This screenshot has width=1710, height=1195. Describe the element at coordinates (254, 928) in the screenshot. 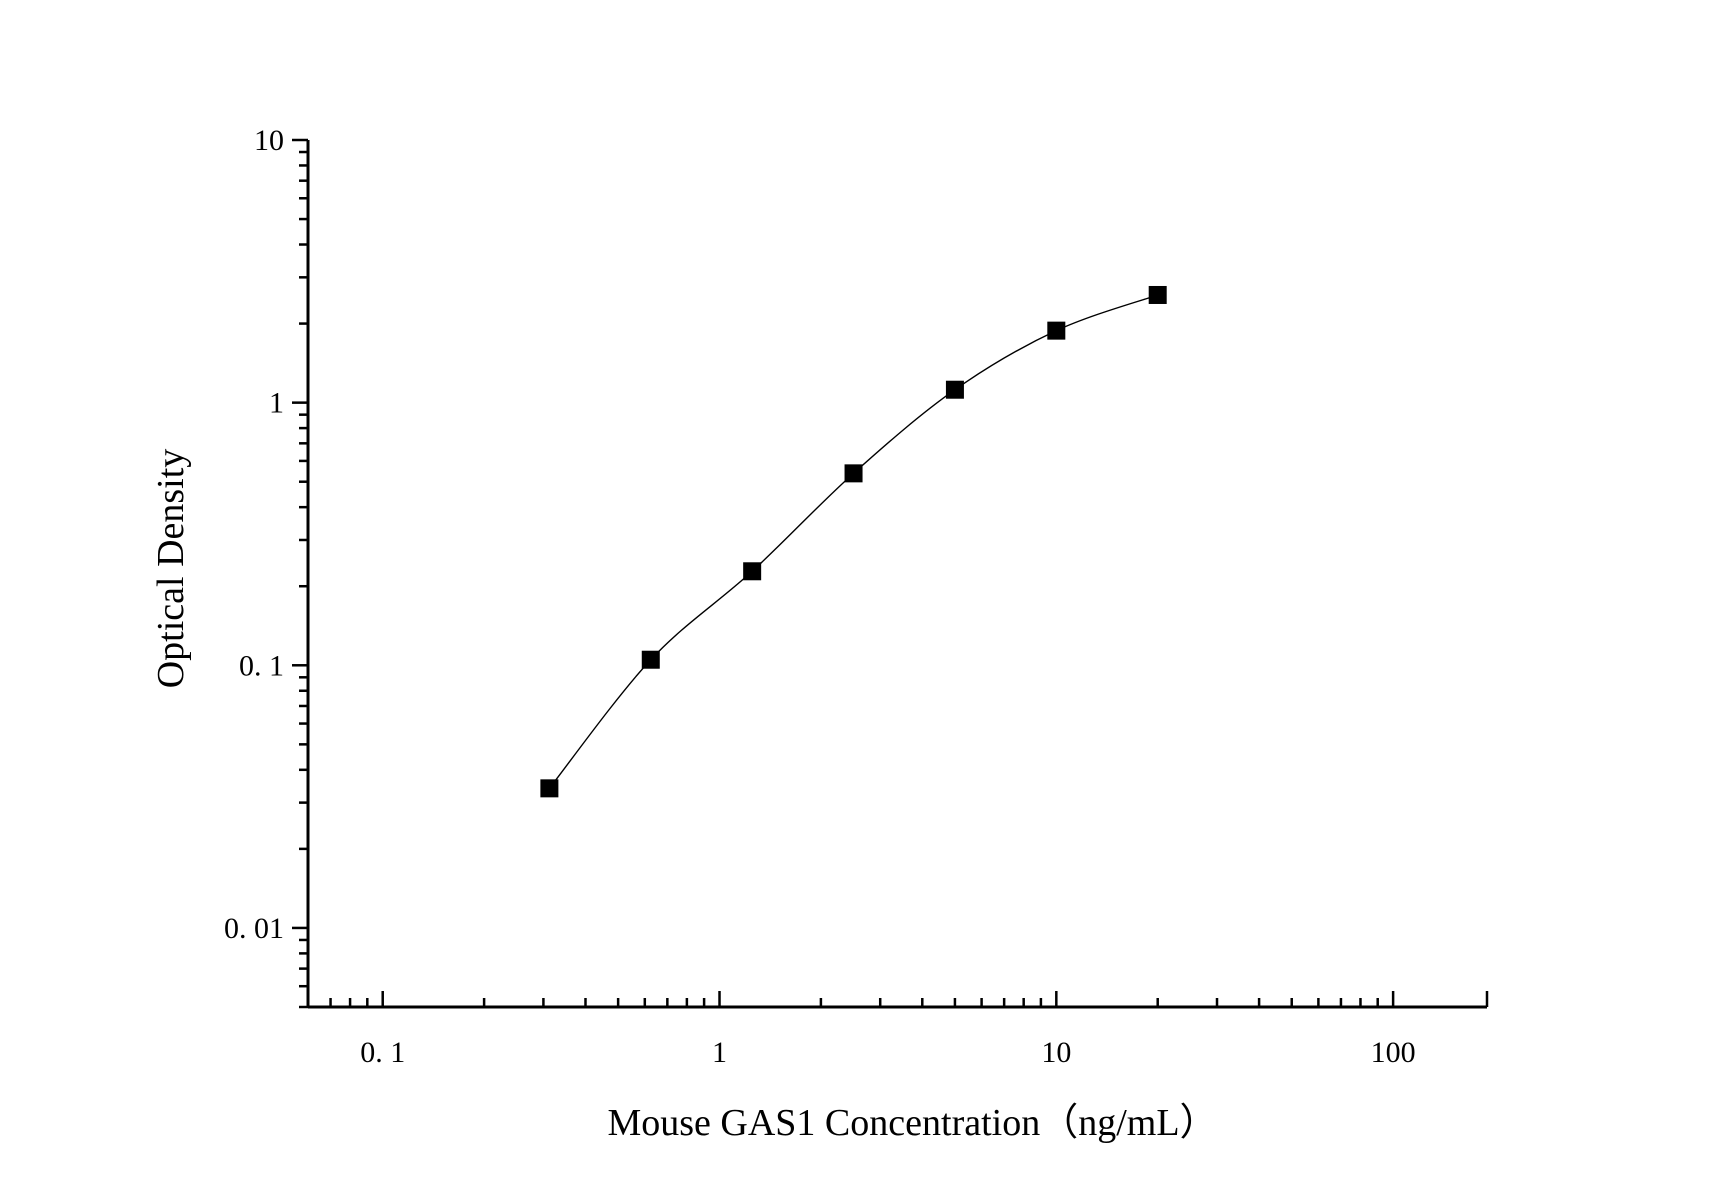

I see `y-tick-label: 0. 01` at that location.